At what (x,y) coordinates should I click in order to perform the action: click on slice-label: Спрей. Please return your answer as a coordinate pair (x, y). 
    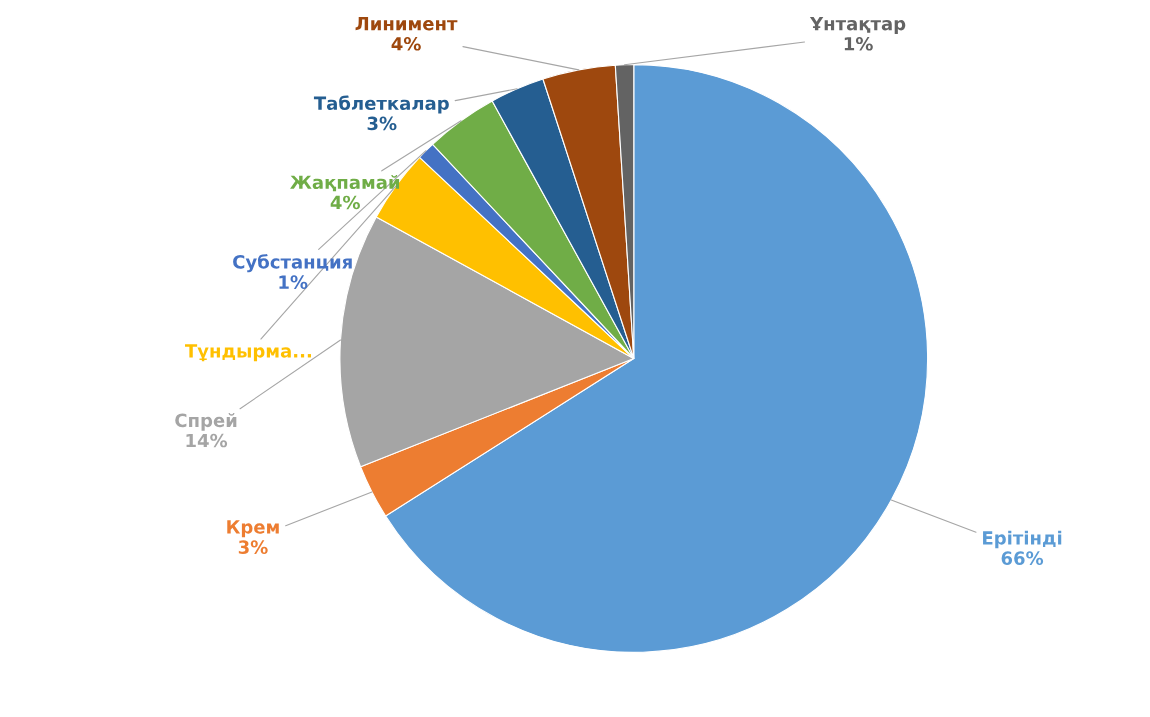
    Looking at the image, I should click on (206, 422).